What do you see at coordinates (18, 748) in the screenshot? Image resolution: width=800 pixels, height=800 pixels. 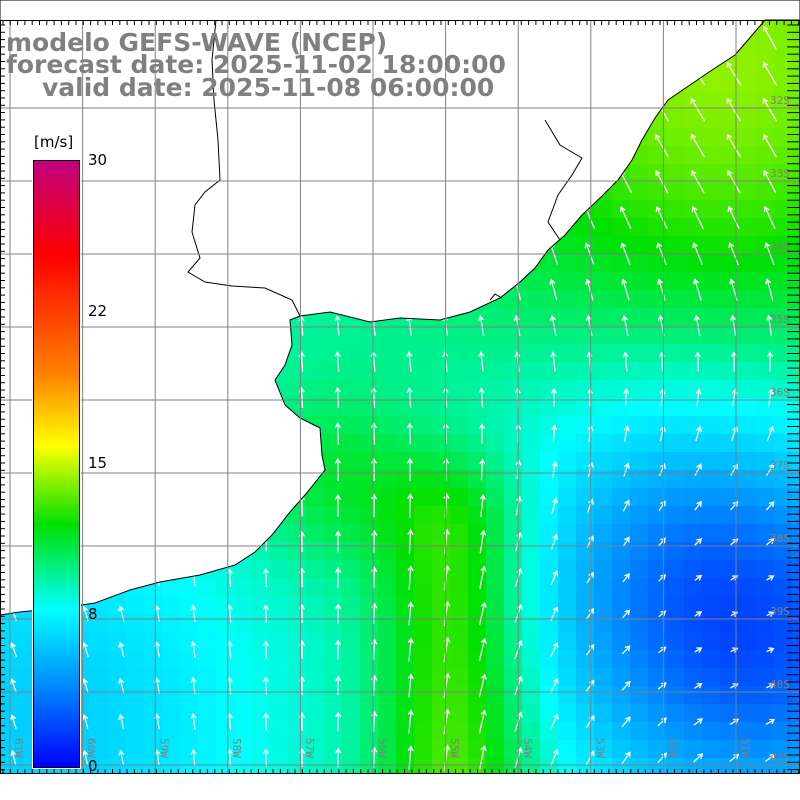 I see `longitude-label: 61W` at bounding box center [18, 748].